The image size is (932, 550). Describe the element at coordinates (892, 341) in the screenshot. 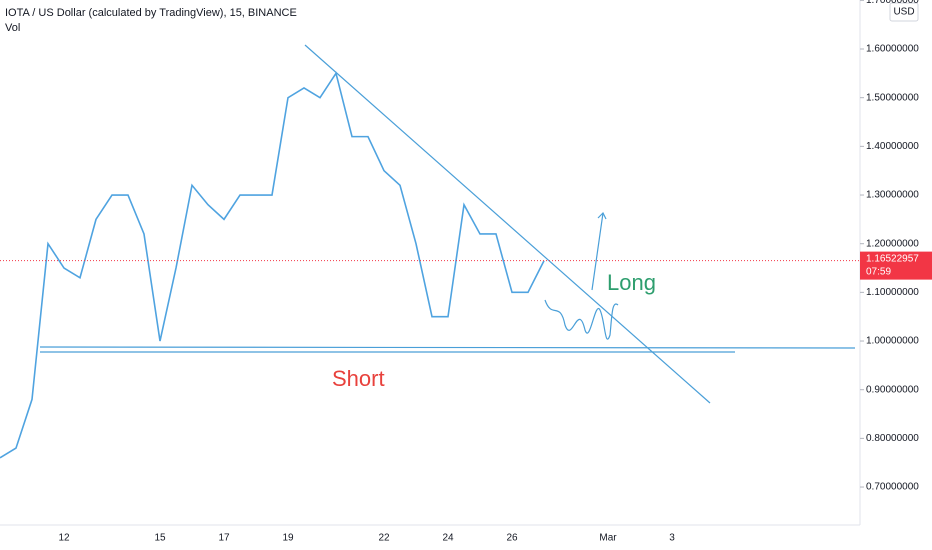

I see `y-tick-label: 1.00000000` at that location.